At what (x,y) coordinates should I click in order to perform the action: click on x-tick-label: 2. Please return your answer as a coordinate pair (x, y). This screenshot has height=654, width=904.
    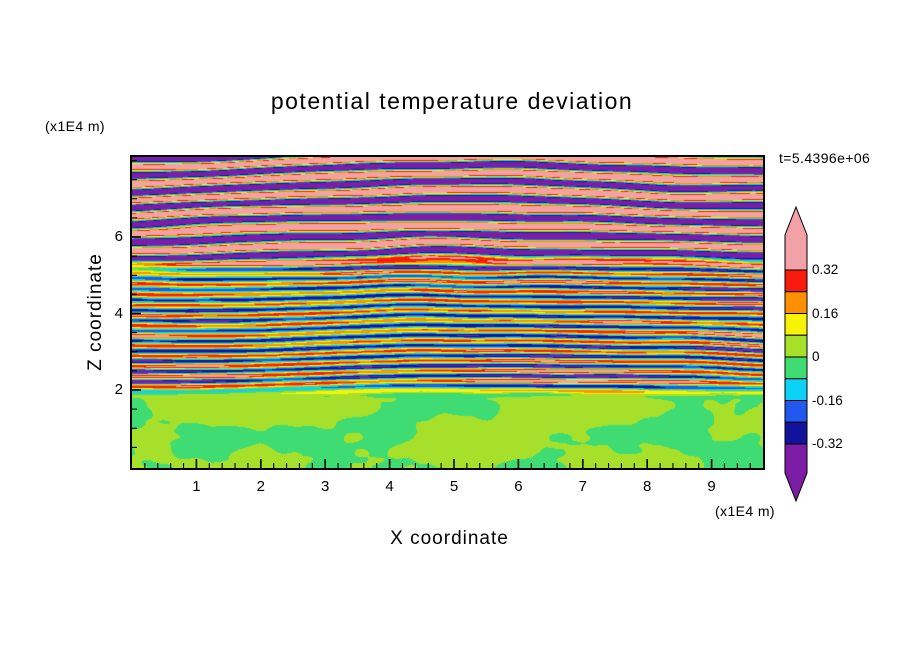
    Looking at the image, I should click on (260, 486).